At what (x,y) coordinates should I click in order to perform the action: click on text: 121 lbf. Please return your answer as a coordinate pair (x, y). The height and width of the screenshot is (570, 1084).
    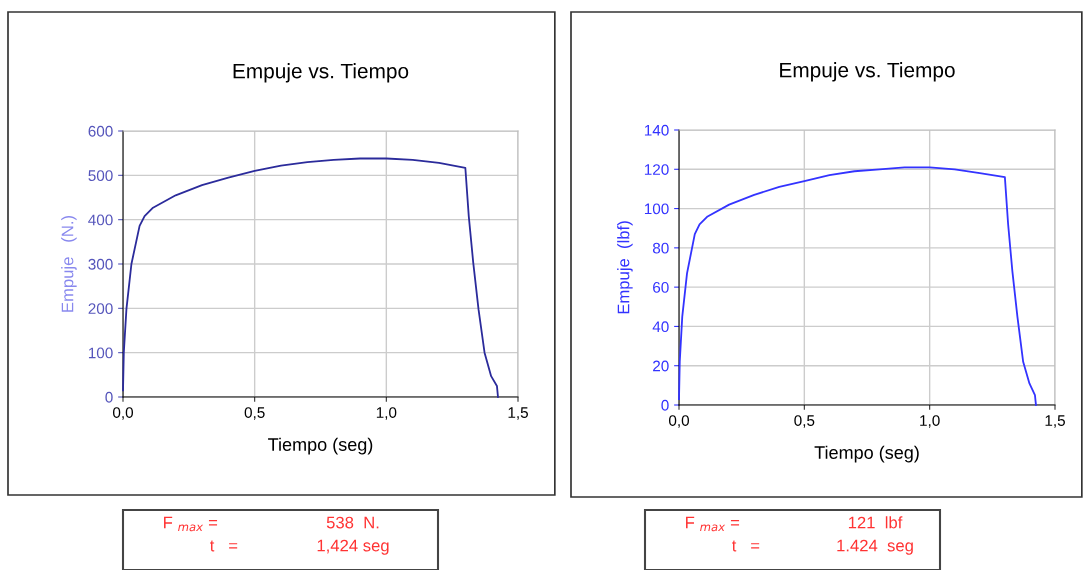
    Looking at the image, I should click on (875, 522).